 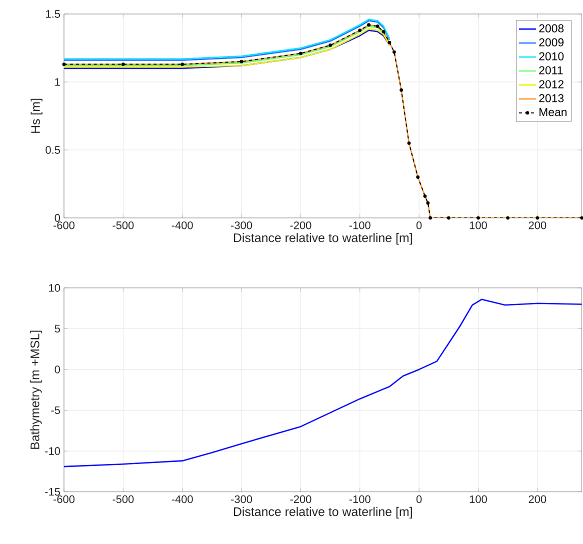 I want to click on legend-label: 2010, so click(x=551, y=56).